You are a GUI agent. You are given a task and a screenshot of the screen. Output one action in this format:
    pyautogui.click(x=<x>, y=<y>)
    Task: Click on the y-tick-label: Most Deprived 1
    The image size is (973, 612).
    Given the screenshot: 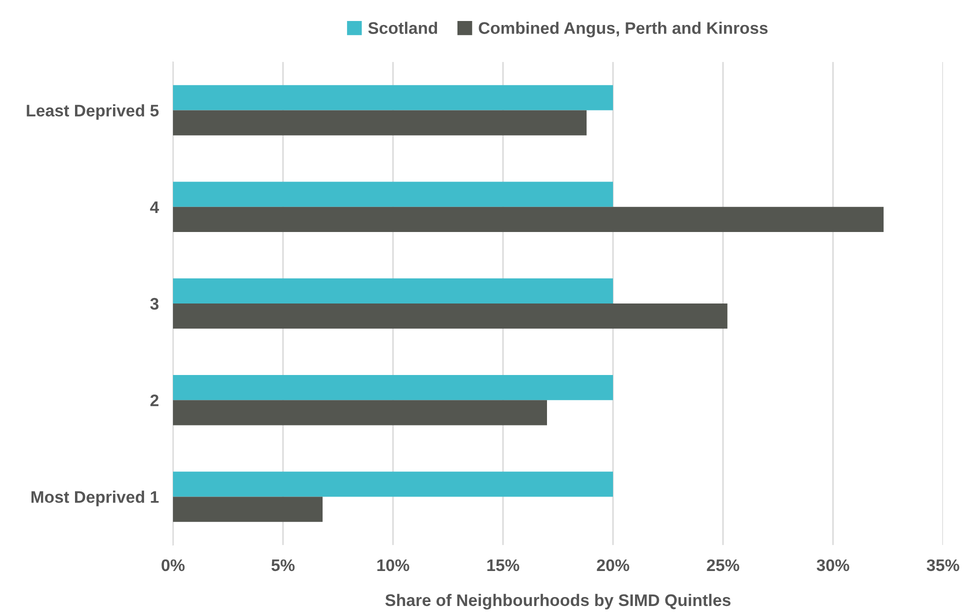 What is the action you would take?
    pyautogui.click(x=95, y=498)
    